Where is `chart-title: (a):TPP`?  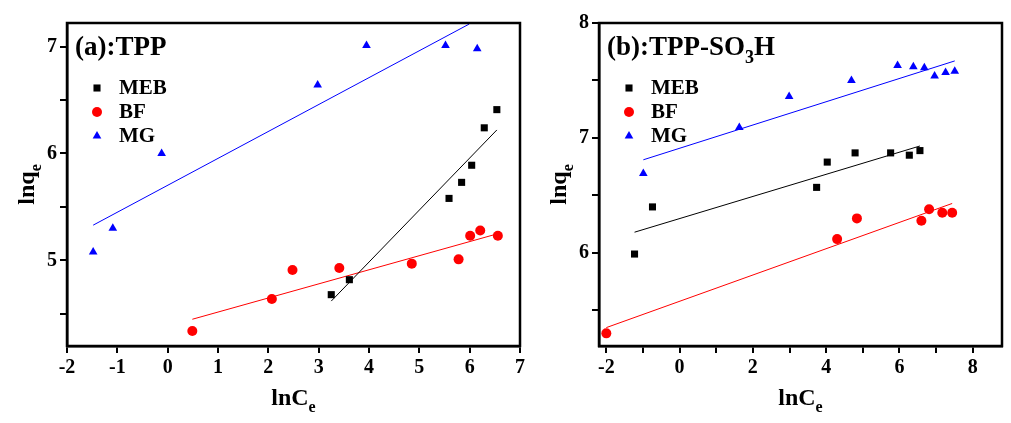
chart-title: (a):TPP is located at coordinates (121, 46).